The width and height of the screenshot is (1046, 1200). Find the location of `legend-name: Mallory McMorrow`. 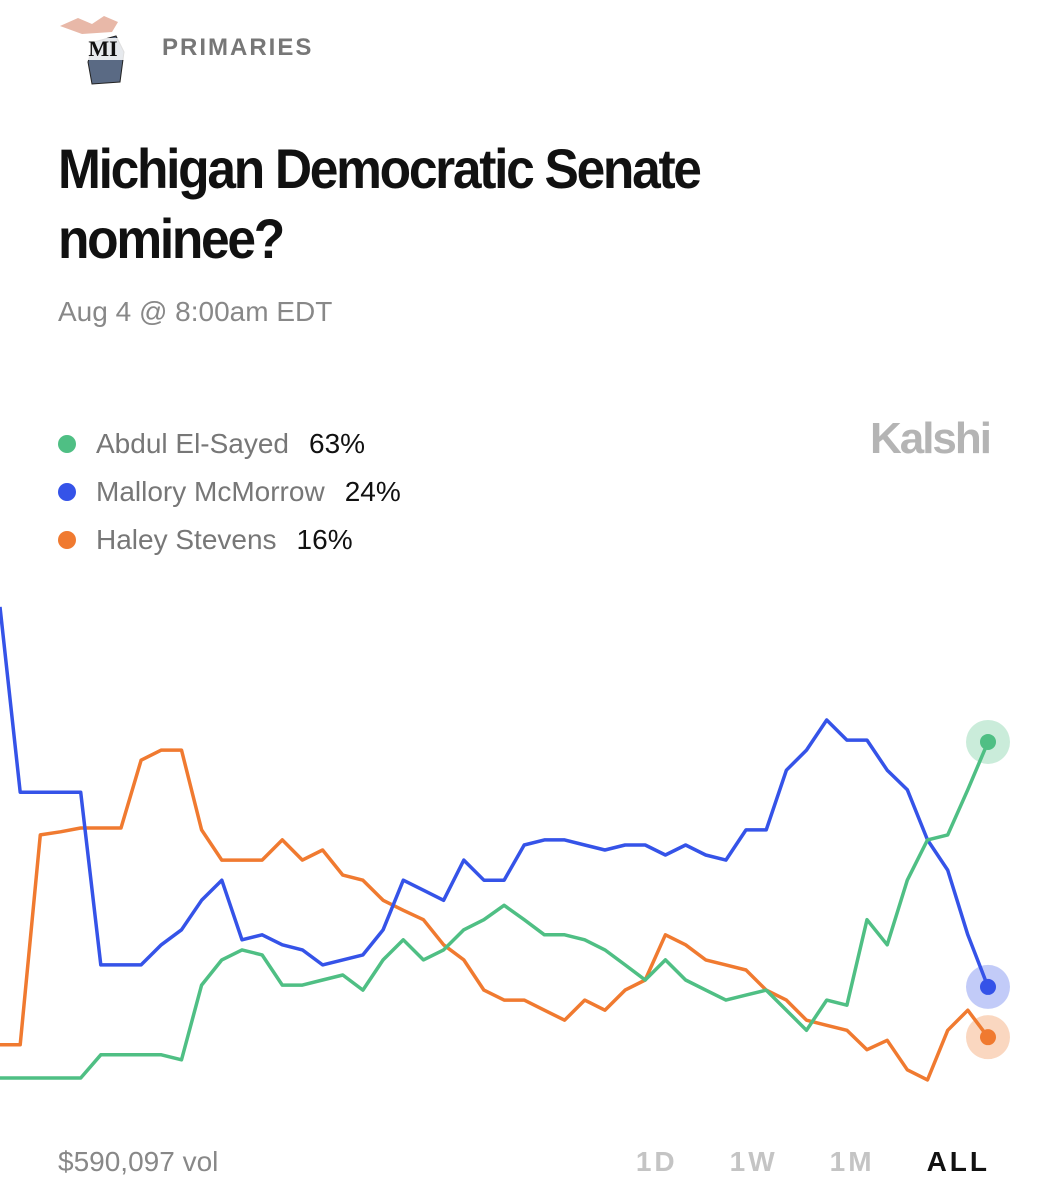

legend-name: Mallory McMorrow is located at coordinates (210, 491).